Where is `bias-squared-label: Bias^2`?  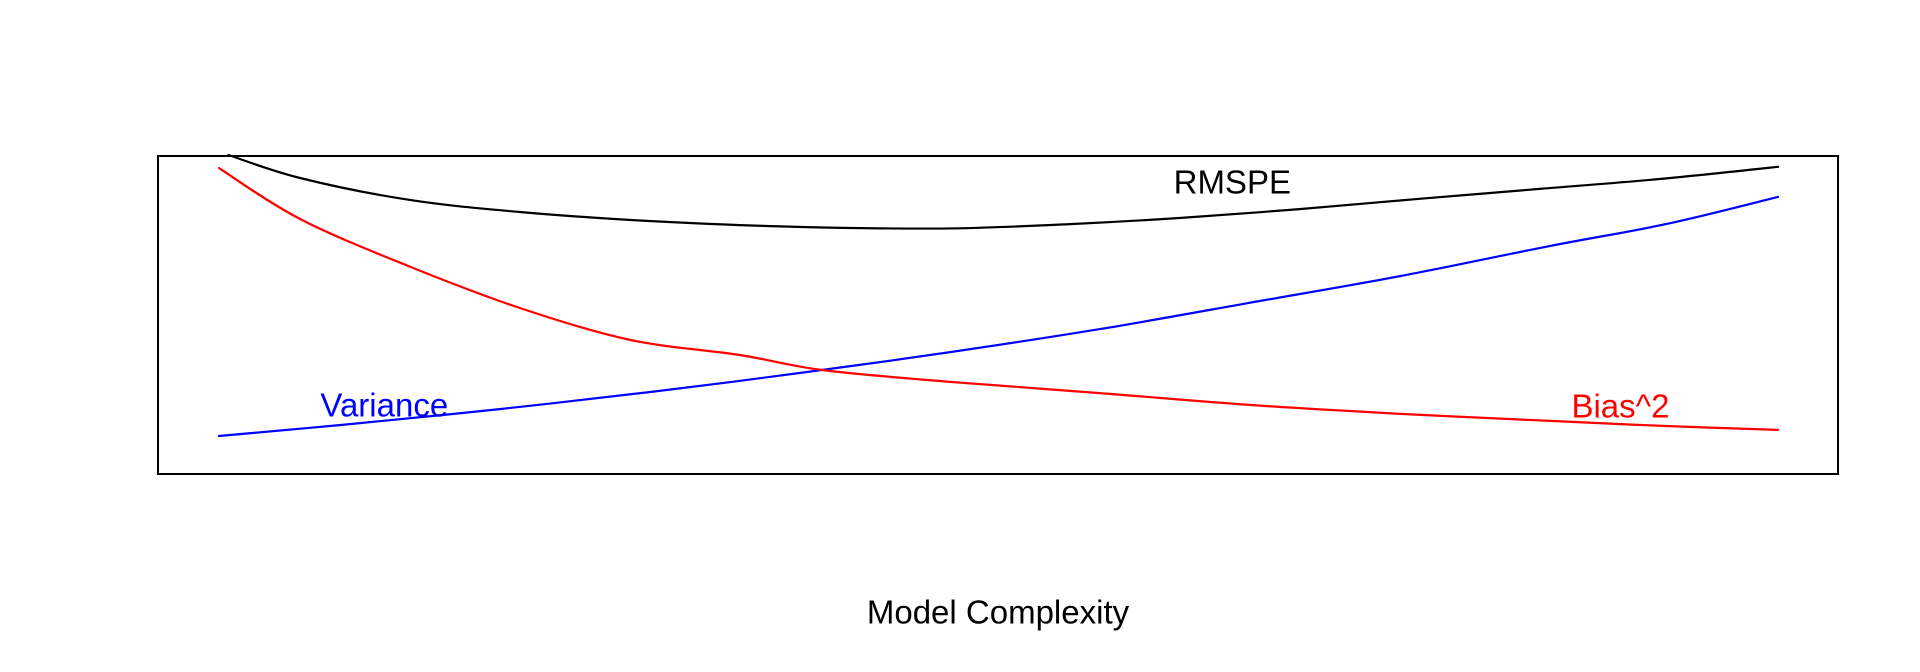 bias-squared-label: Bias^2 is located at coordinates (1620, 405).